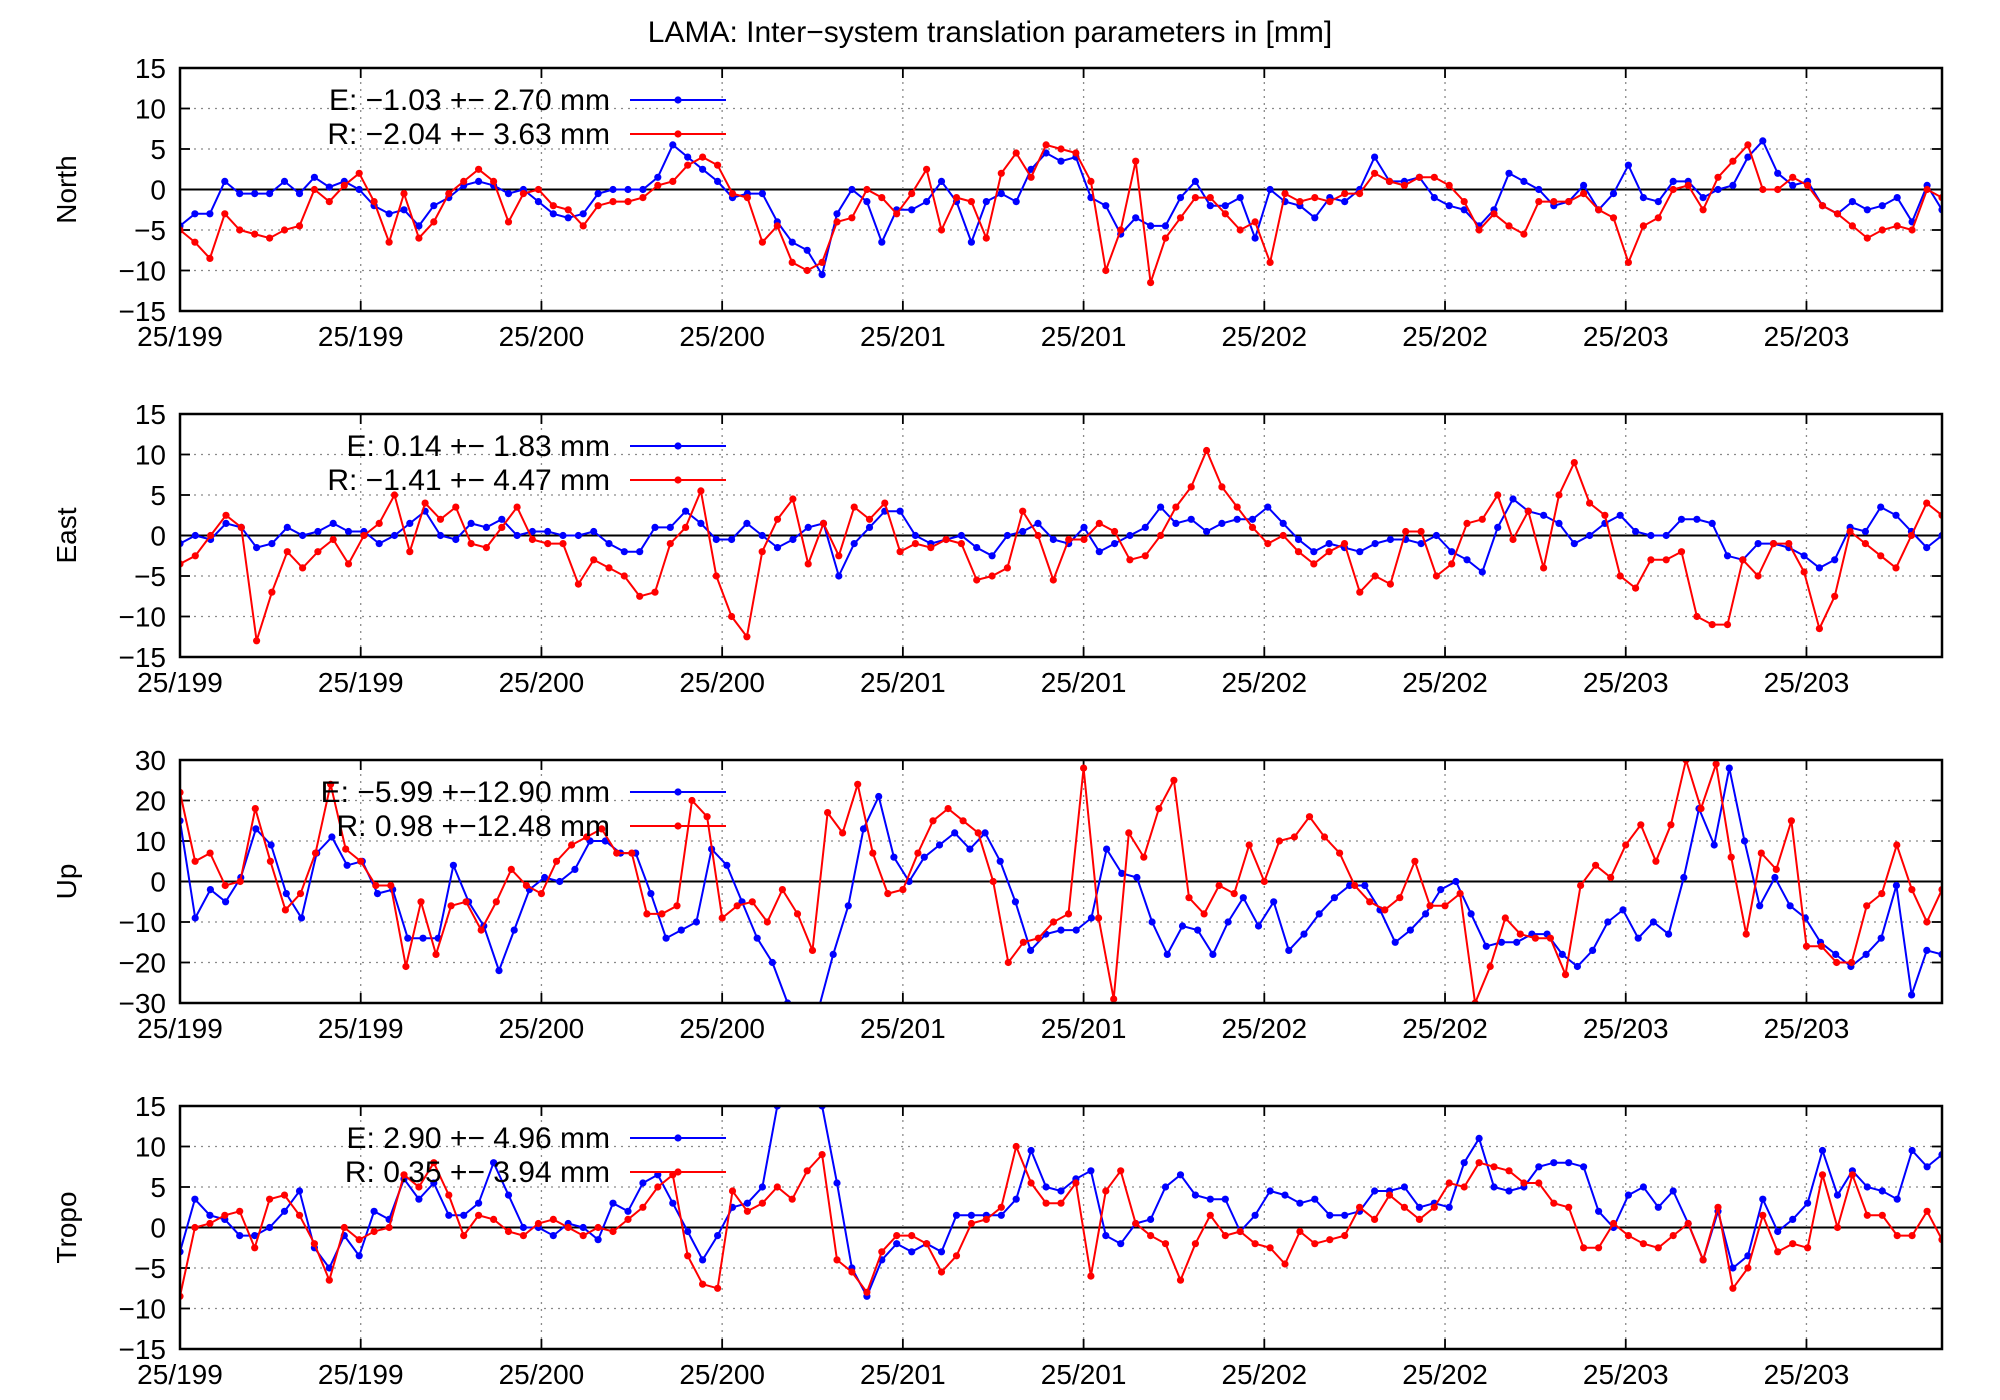  Describe the element at coordinates (478, 446) in the screenshot. I see `legend-label: E: 0.14 +− 1.83 mm` at that location.